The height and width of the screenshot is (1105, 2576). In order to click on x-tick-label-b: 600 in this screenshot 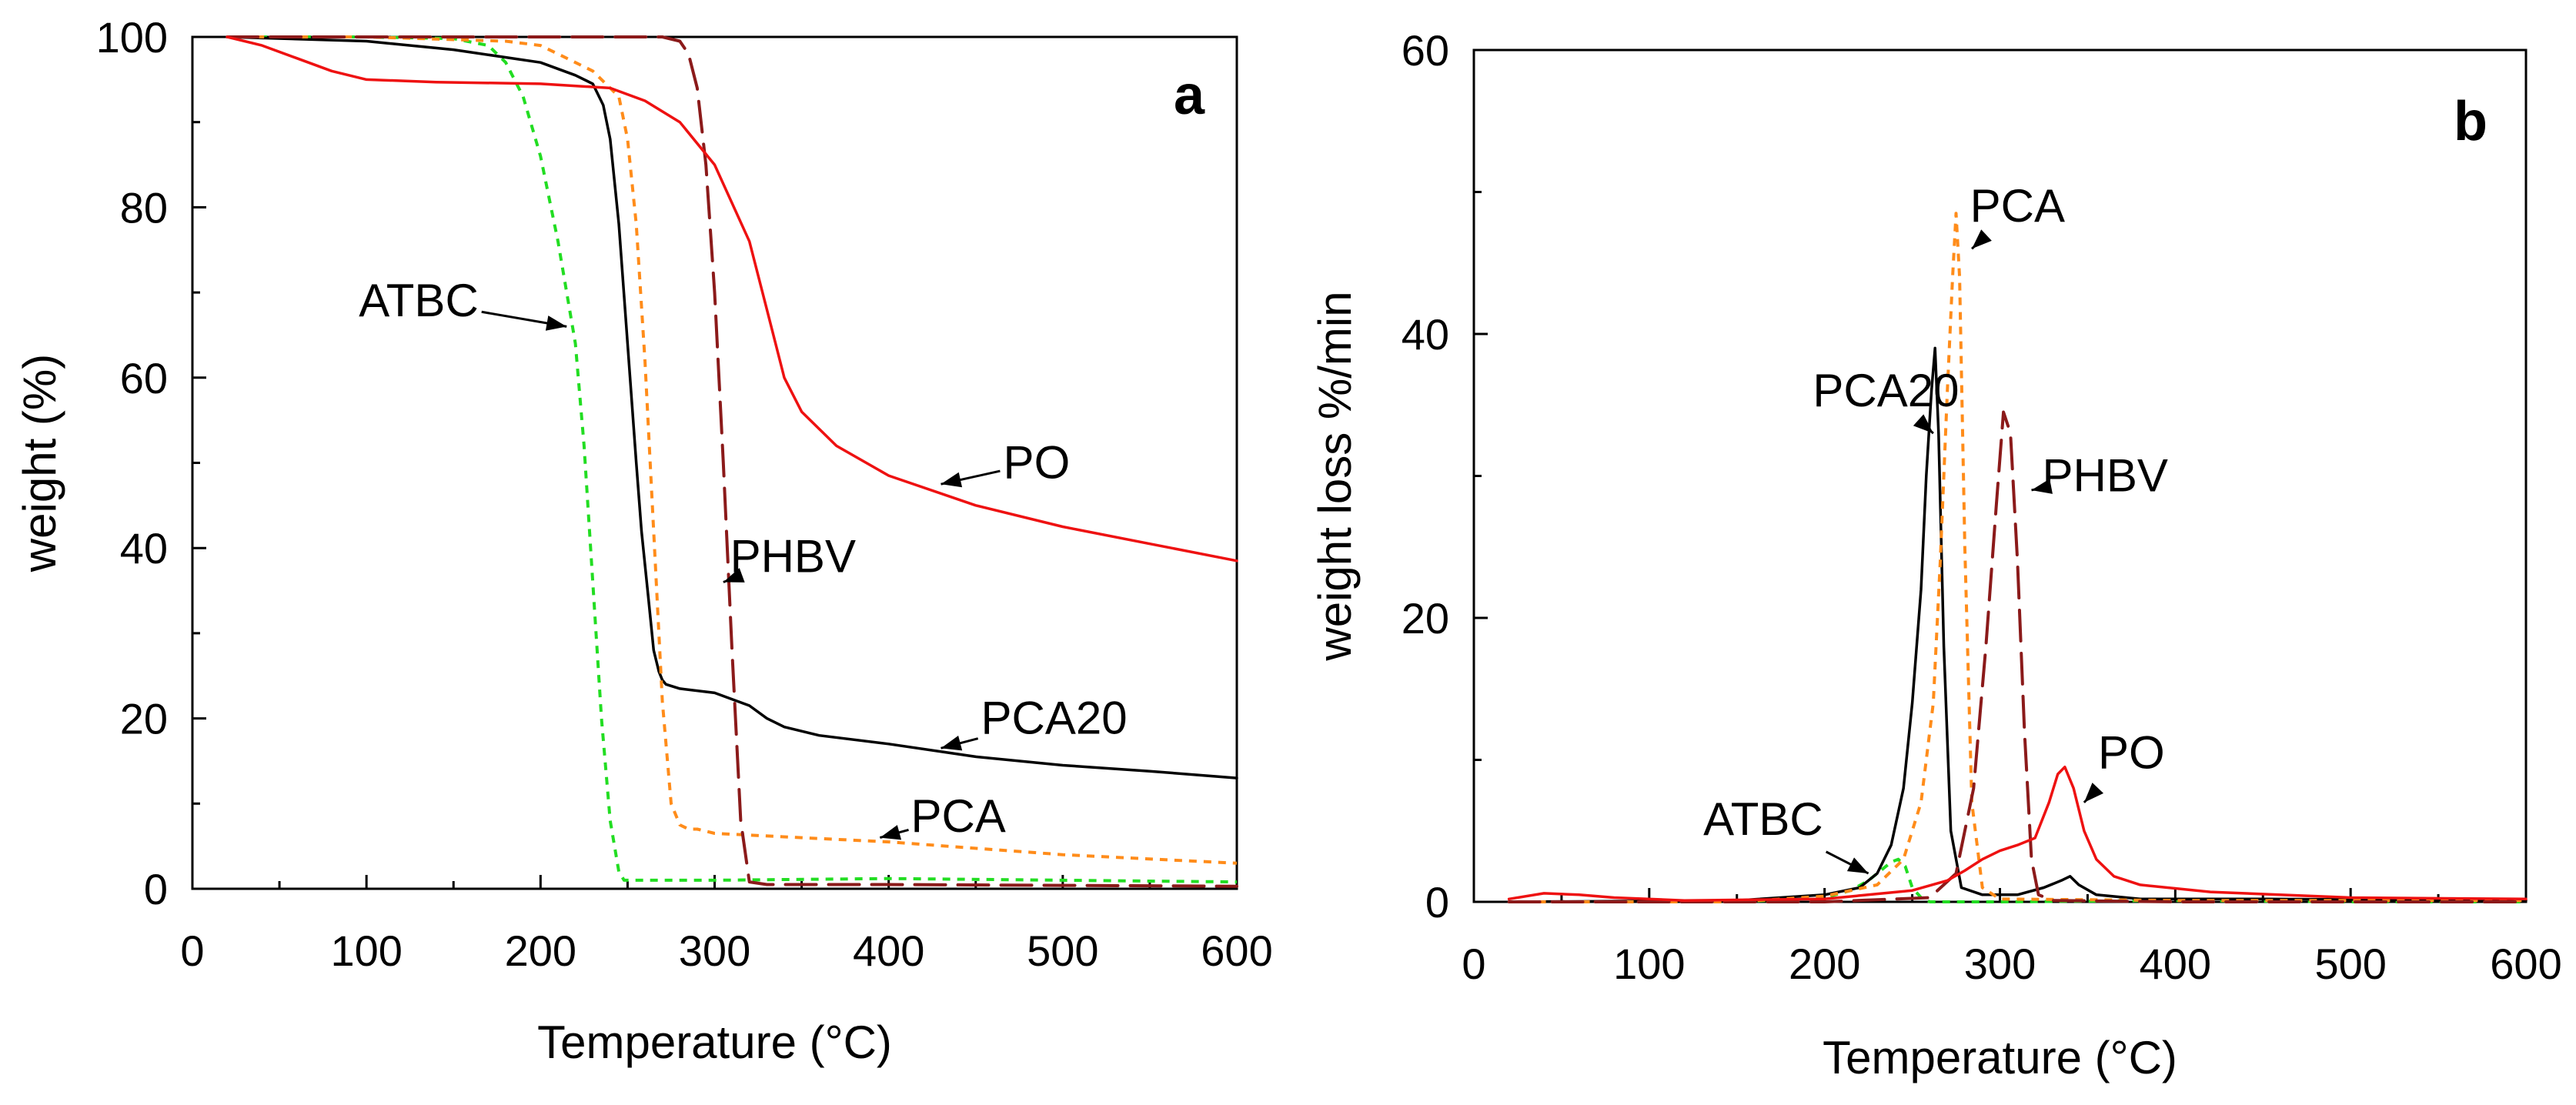, I will do `click(2525, 964)`.